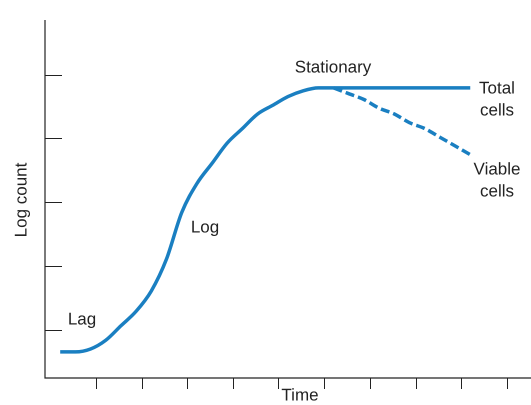 The height and width of the screenshot is (405, 531). I want to click on series-label: Viable cells, so click(497, 179).